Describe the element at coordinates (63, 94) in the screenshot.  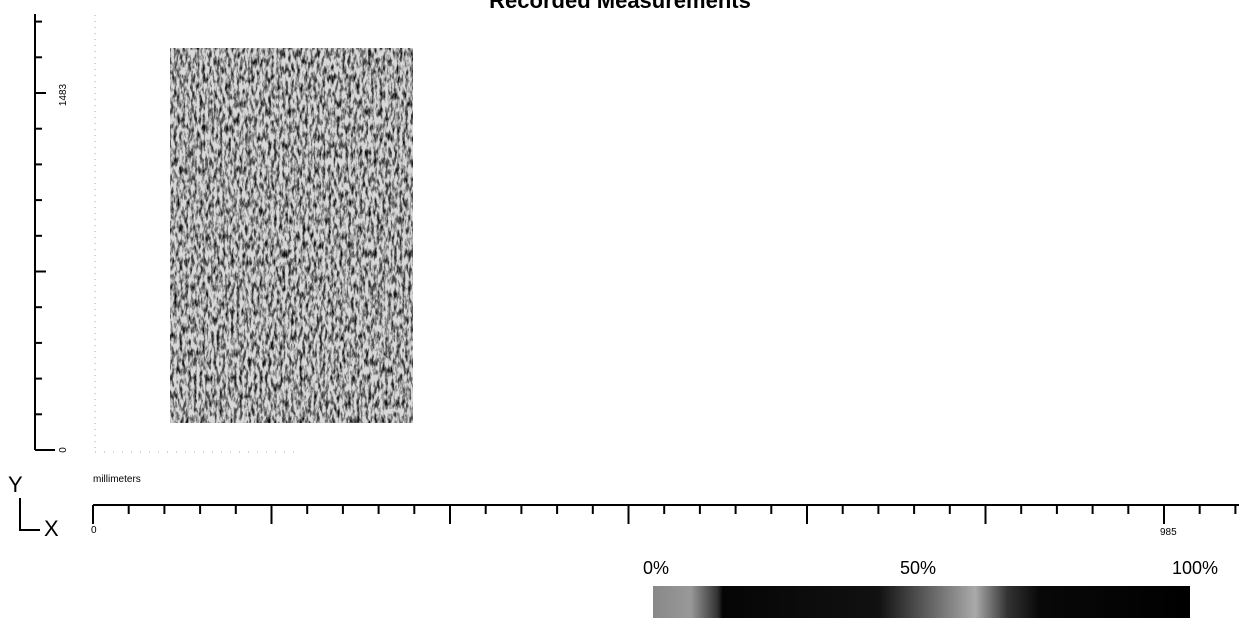
I see `y-max-label: 1483` at that location.